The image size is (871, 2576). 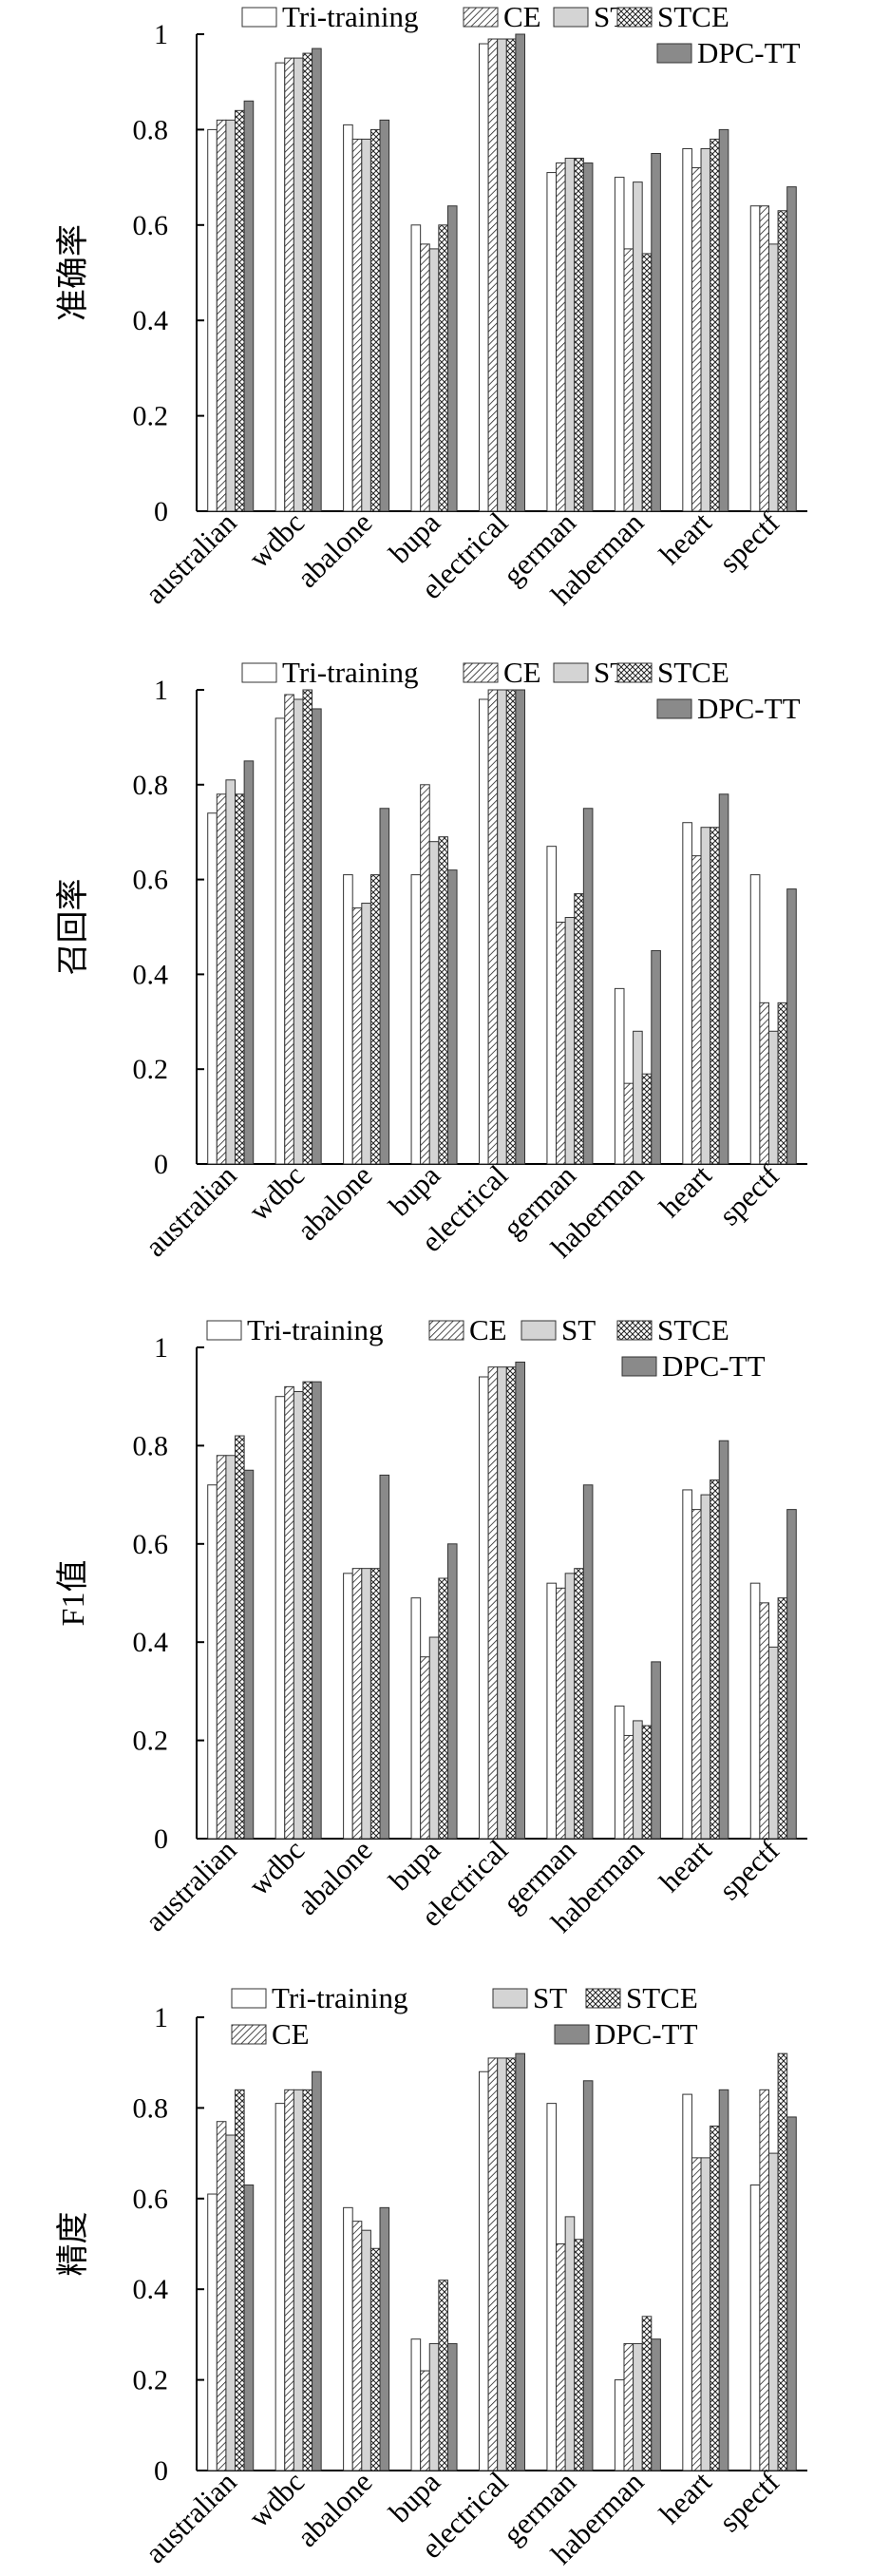 What do you see at coordinates (646, 2034) in the screenshot?
I see `legend-label: DPC-TT` at bounding box center [646, 2034].